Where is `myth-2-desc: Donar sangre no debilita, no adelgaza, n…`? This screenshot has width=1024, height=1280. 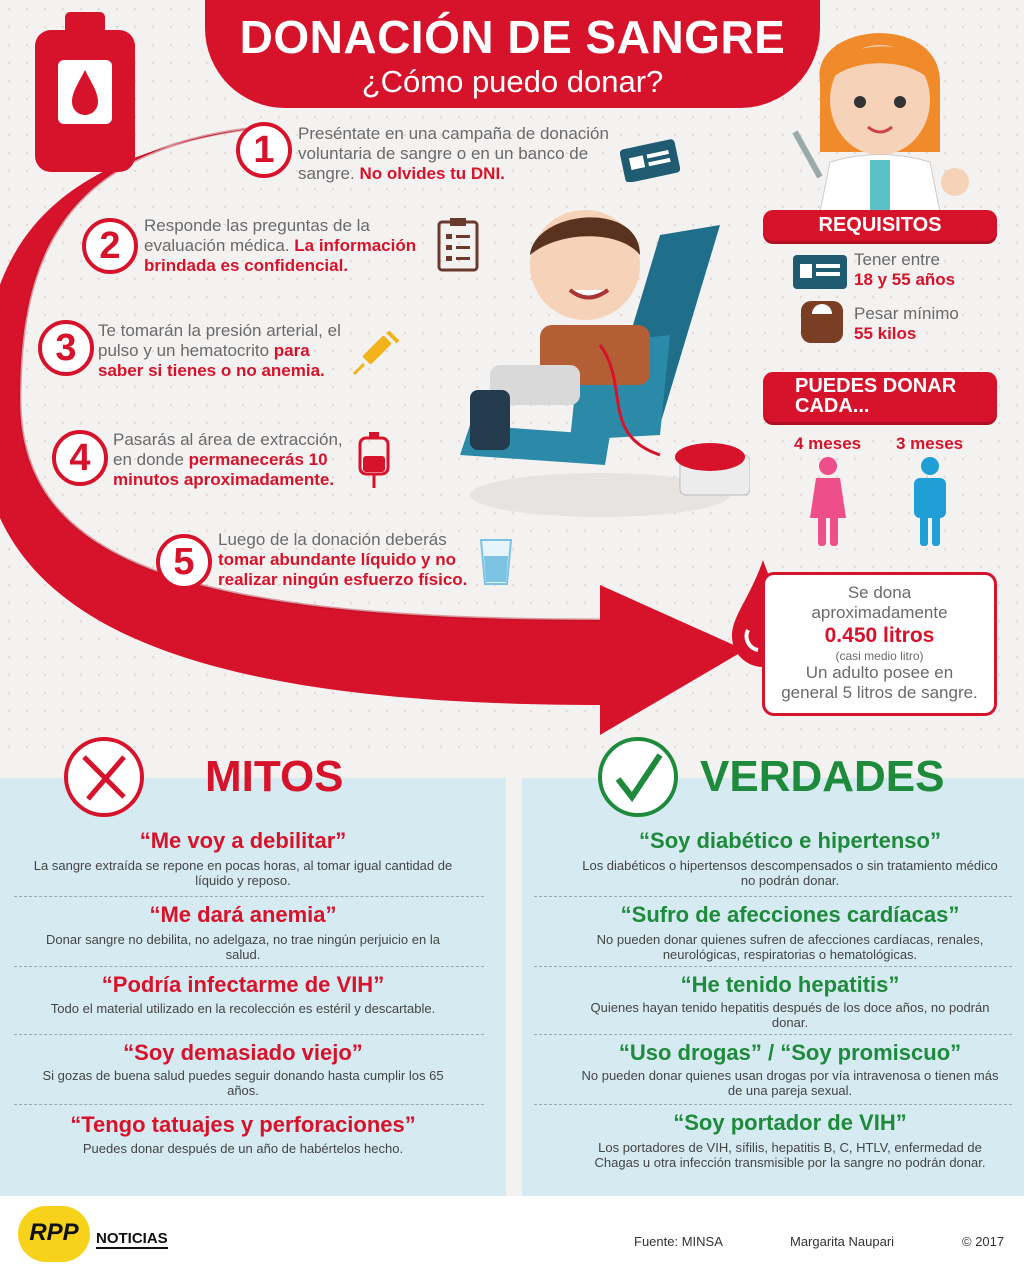 myth-2-desc: Donar sangre no debilita, no adelgaza, n… is located at coordinates (243, 947).